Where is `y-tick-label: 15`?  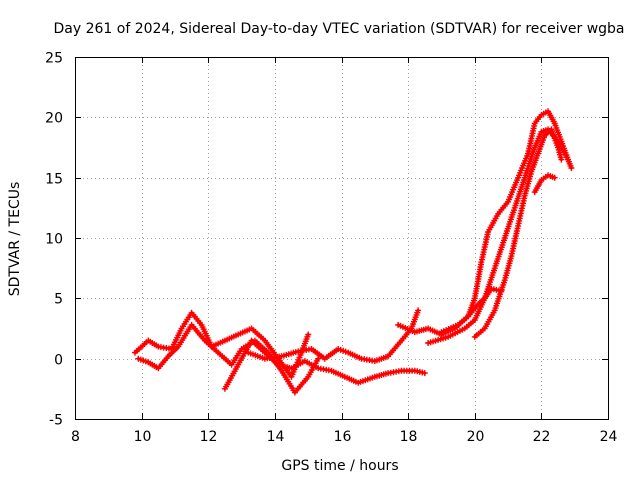
y-tick-label: 15 is located at coordinates (54, 180).